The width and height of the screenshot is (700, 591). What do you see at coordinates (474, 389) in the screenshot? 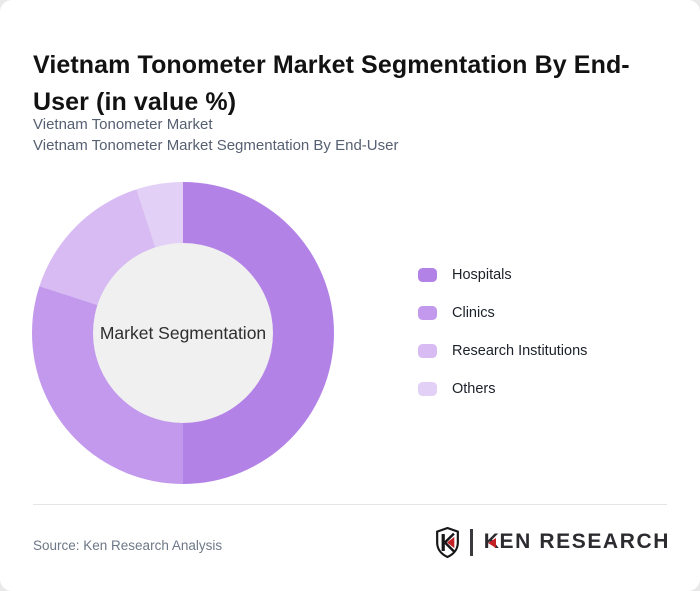
I see `legend-label: Others` at bounding box center [474, 389].